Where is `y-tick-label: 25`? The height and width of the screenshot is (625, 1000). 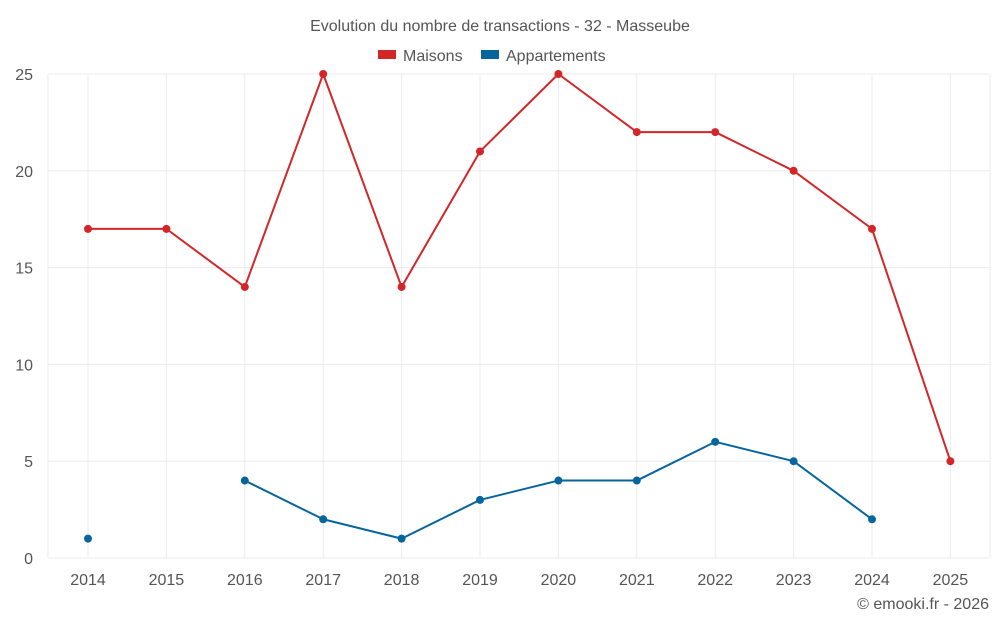
y-tick-label: 25 is located at coordinates (24, 75).